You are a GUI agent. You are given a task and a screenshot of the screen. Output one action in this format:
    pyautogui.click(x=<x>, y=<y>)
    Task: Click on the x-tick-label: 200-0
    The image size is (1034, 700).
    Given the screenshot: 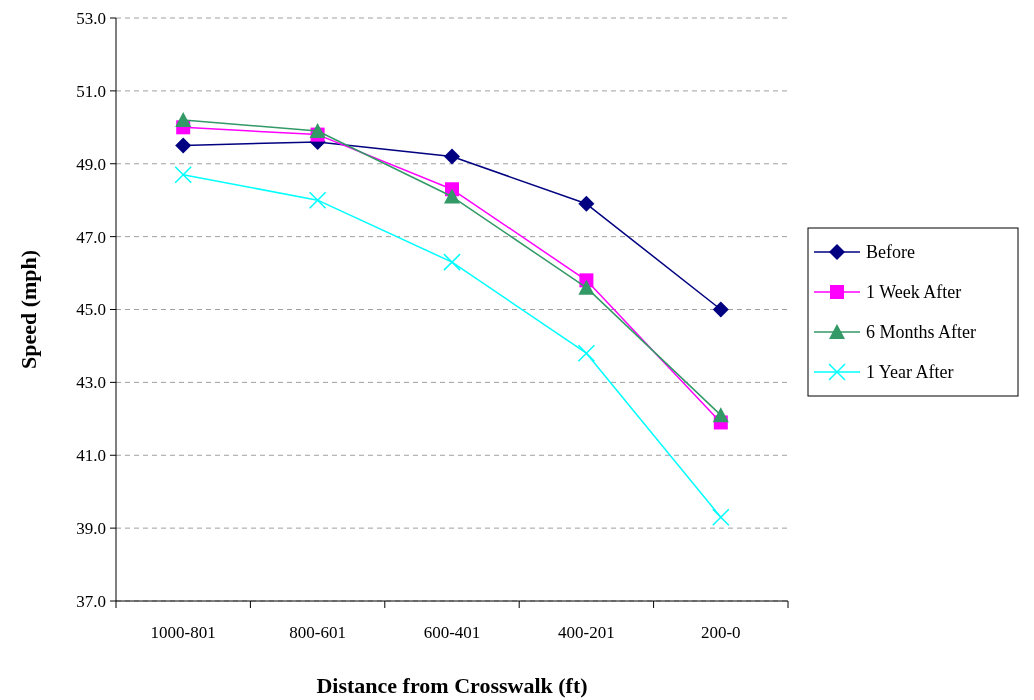 What is the action you would take?
    pyautogui.click(x=720, y=632)
    